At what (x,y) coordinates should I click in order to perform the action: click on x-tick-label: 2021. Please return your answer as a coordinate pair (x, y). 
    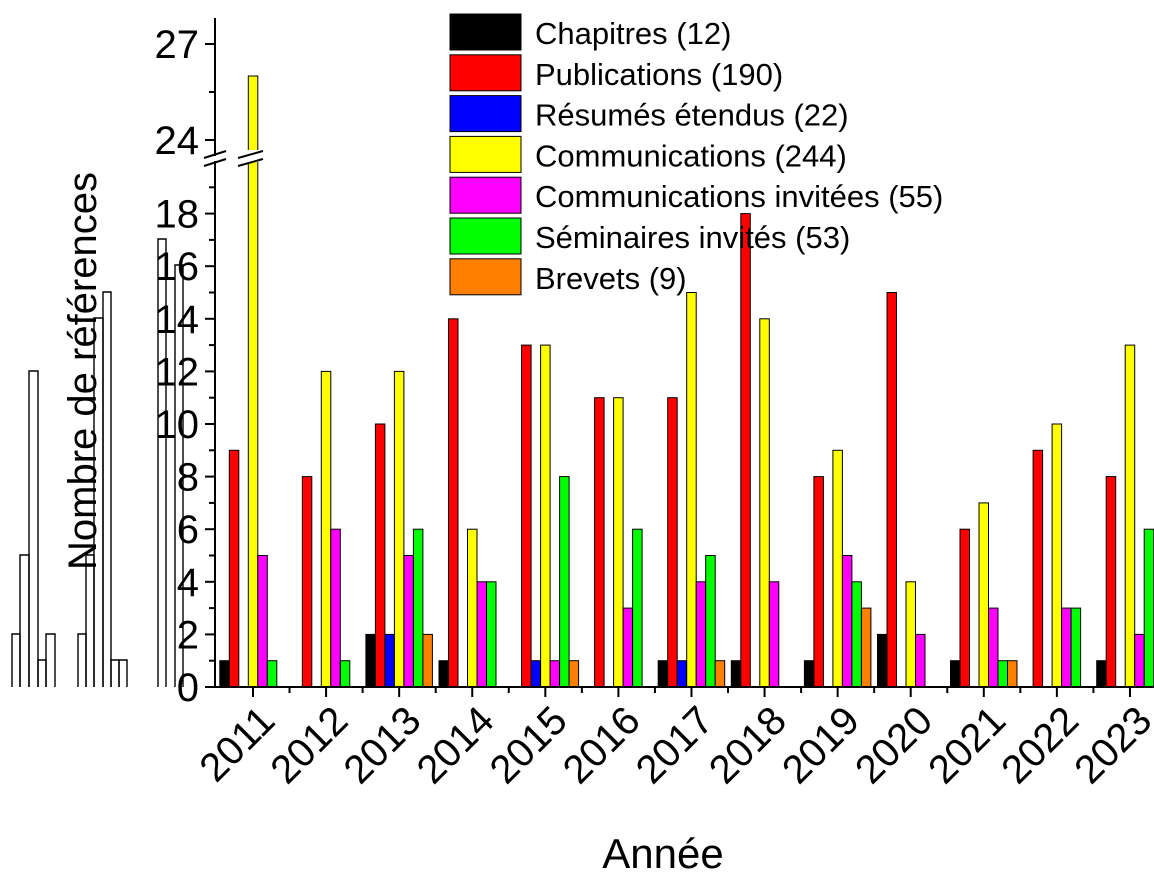
    Looking at the image, I should click on (967, 745).